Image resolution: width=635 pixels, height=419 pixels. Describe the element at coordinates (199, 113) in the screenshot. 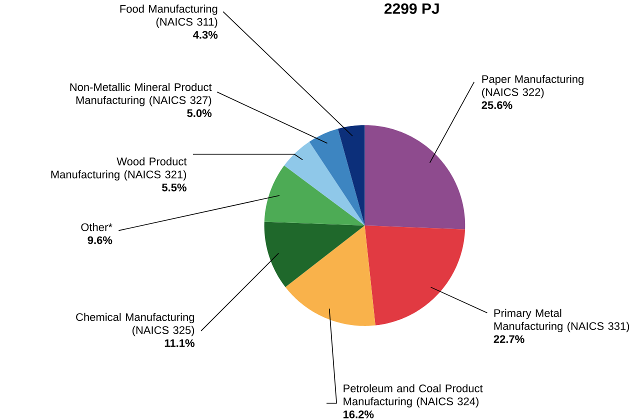

I see `data-label: 5.0%` at that location.